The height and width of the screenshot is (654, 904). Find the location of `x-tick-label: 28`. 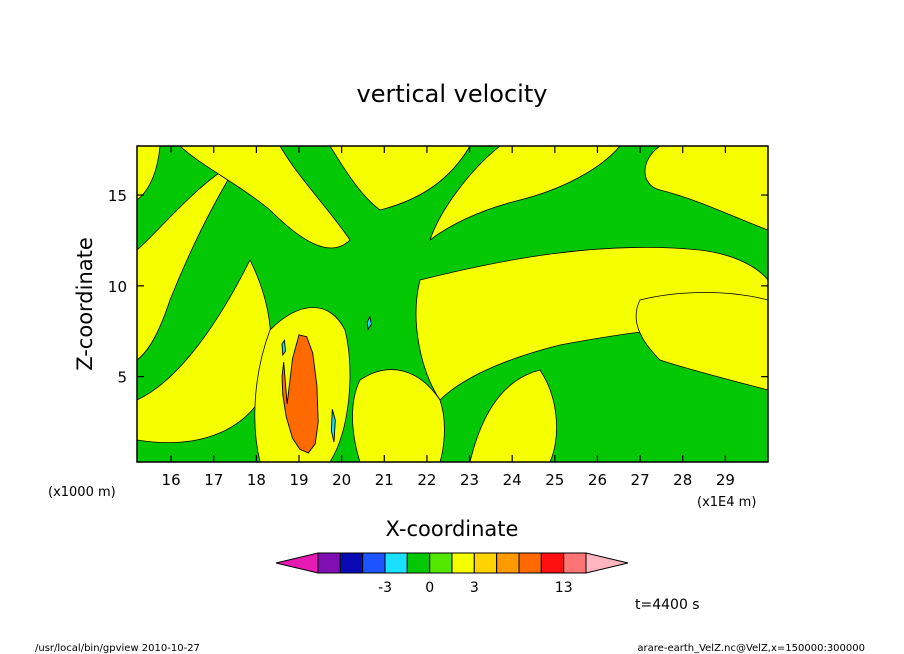

x-tick-label: 28 is located at coordinates (682, 480).